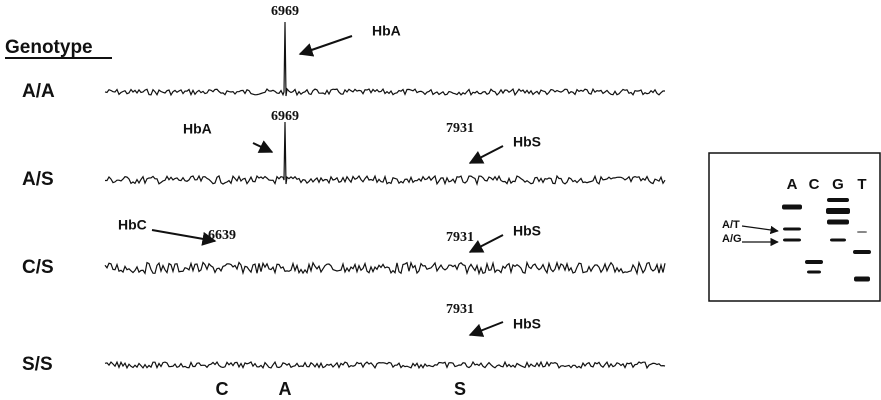 The width and height of the screenshot is (881, 400). What do you see at coordinates (38, 91) in the screenshot?
I see `genotype-label: A/A` at bounding box center [38, 91].